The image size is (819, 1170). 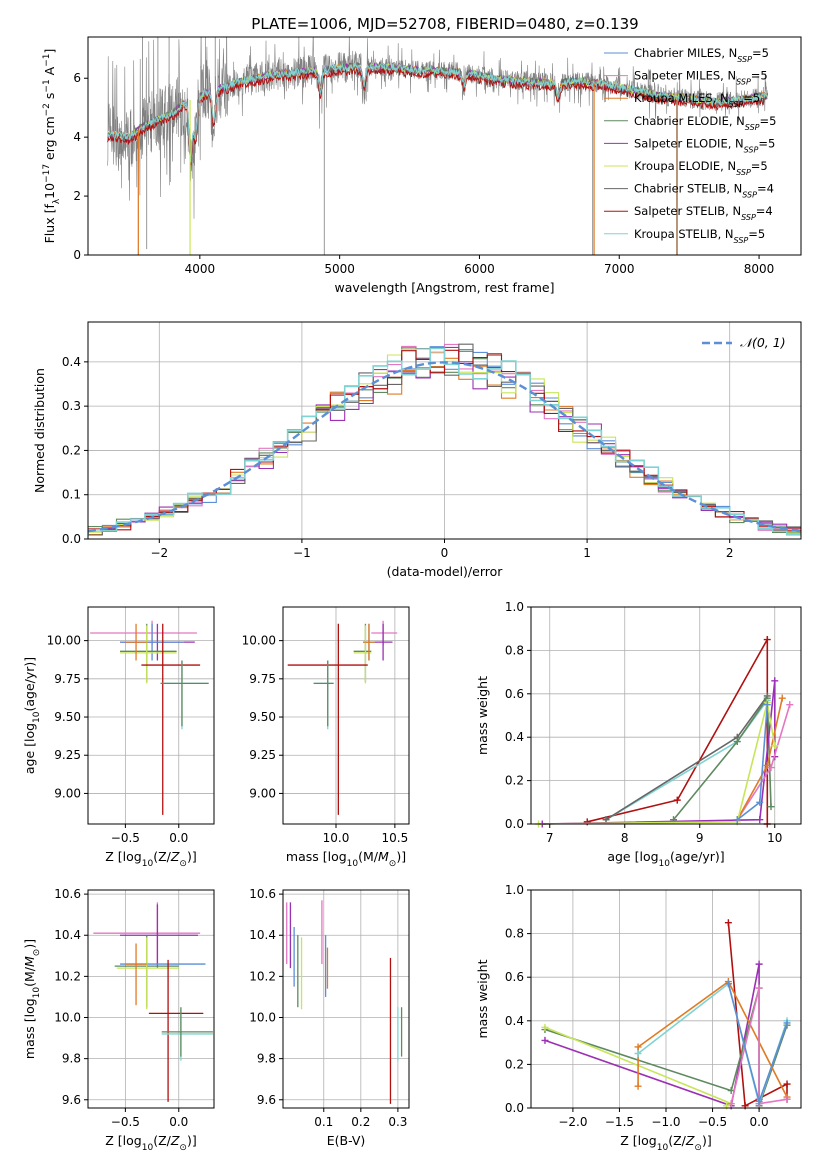 What do you see at coordinates (29, 961) in the screenshot?
I see `label-part: M` at bounding box center [29, 961].